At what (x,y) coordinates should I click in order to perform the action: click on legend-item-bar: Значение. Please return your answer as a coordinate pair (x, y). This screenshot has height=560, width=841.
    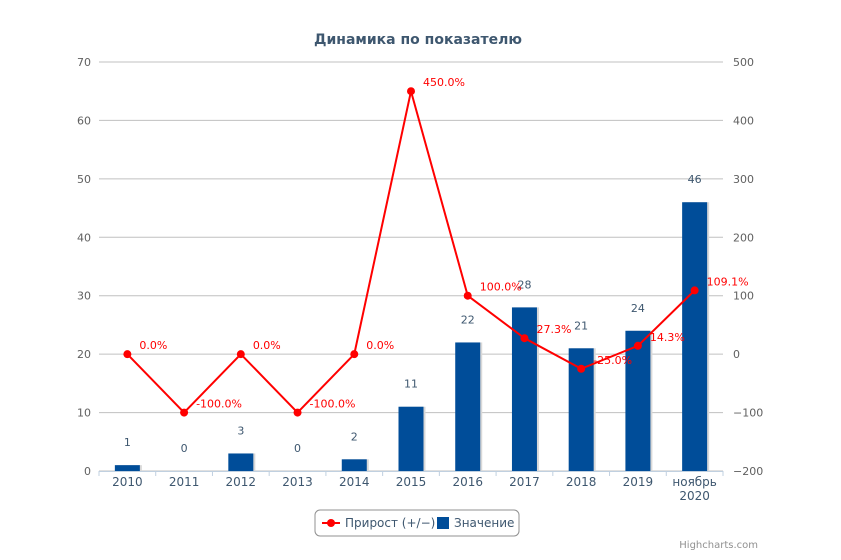
    Looking at the image, I should click on (475, 523).